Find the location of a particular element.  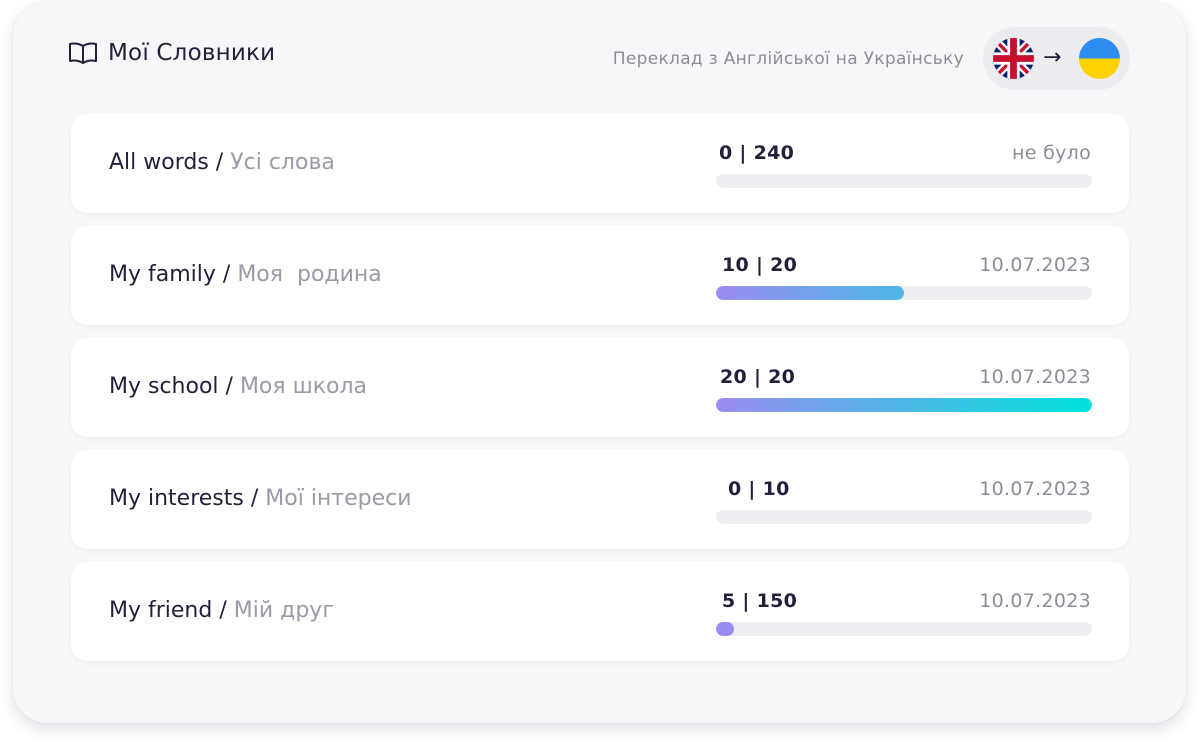

uk-flag-icon is located at coordinates (1013, 58).